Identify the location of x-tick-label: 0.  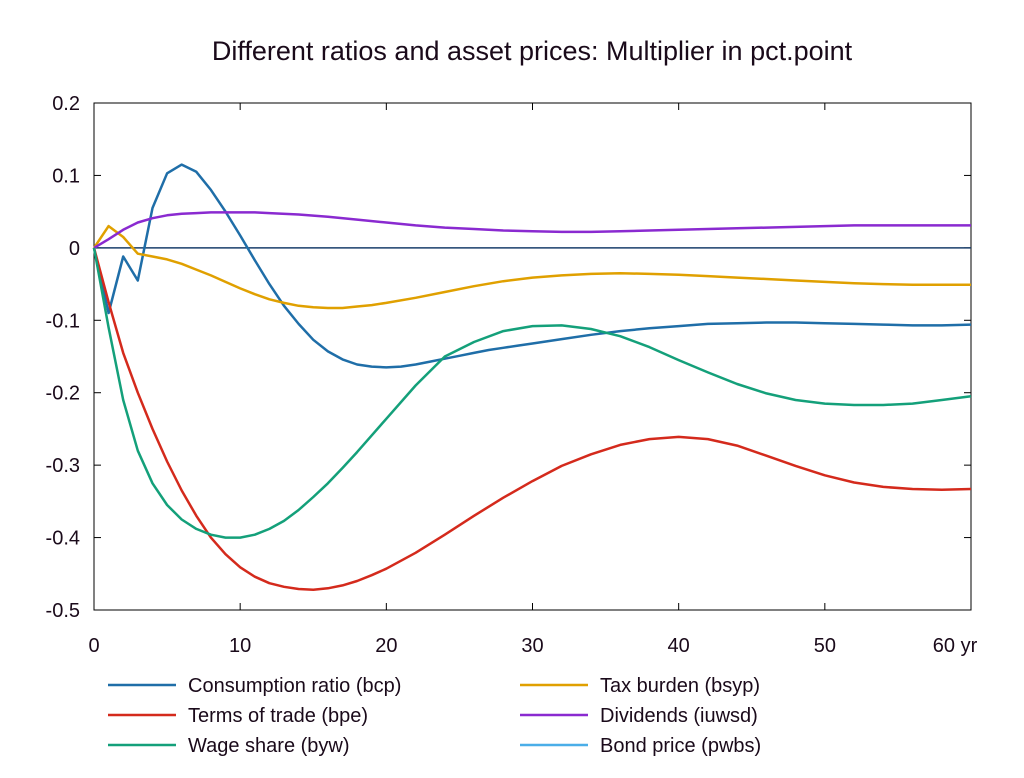
(93, 646).